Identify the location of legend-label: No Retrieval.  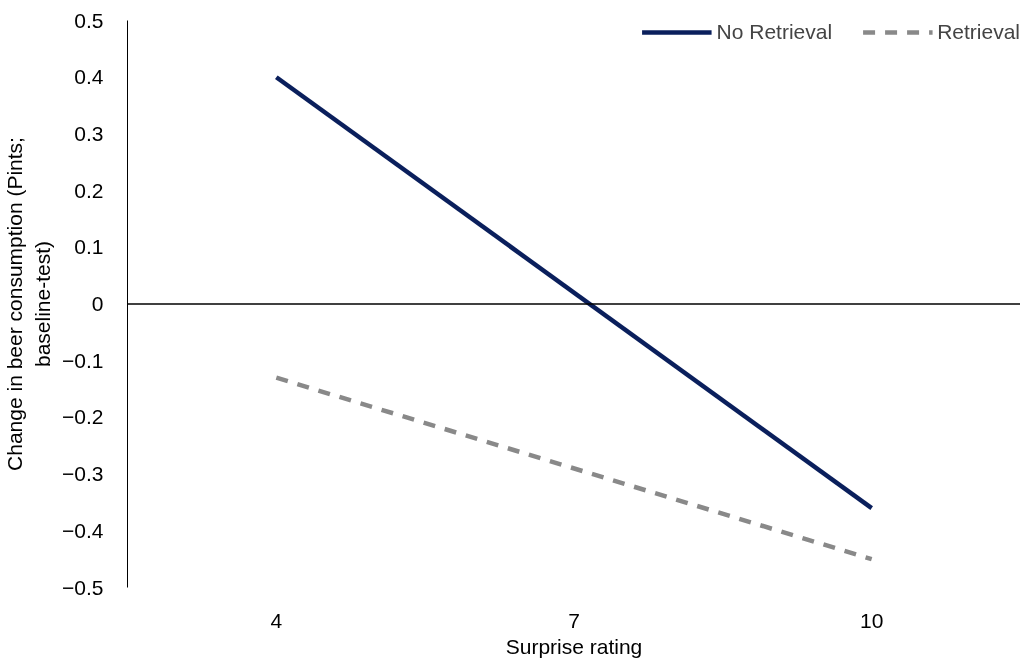
(774, 32).